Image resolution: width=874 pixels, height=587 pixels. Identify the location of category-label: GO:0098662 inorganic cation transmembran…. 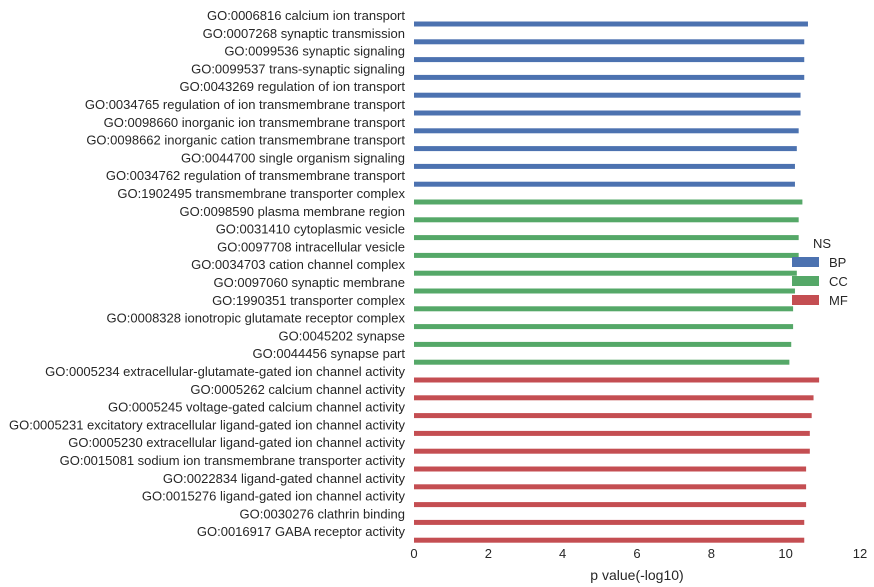
(245, 140).